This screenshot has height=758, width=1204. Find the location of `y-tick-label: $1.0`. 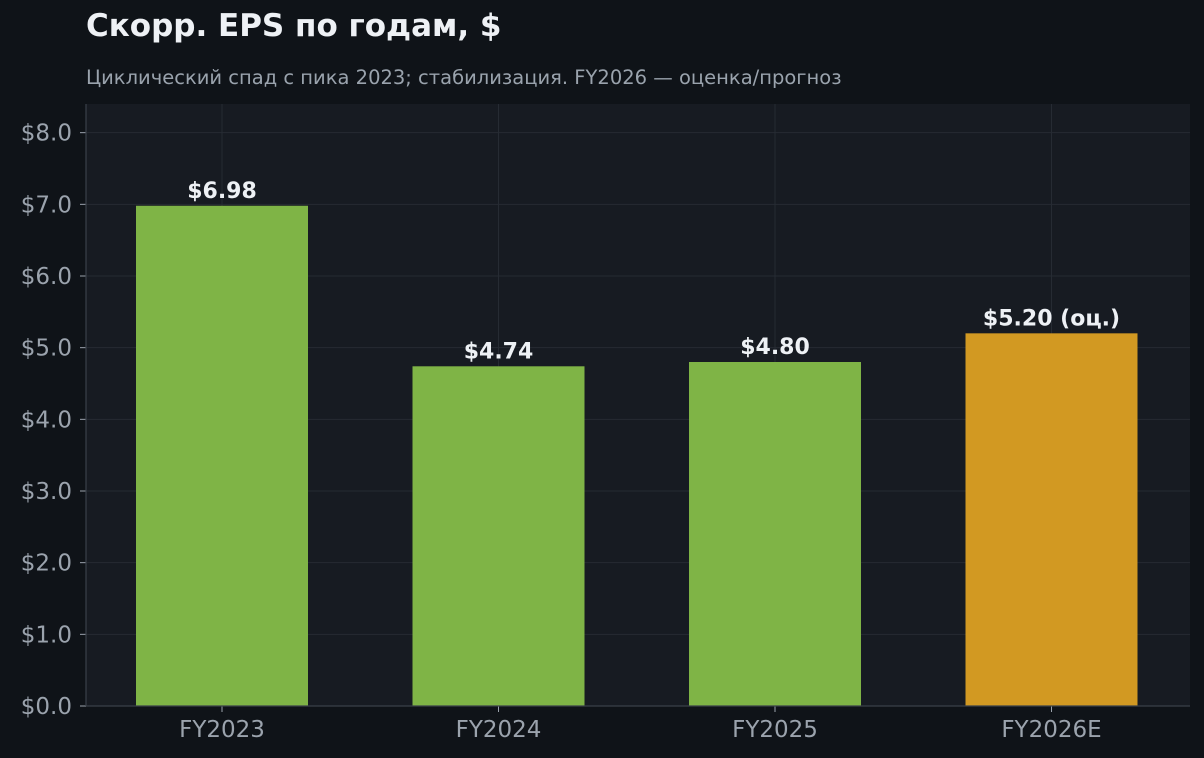

y-tick-label: $1.0 is located at coordinates (46, 635).